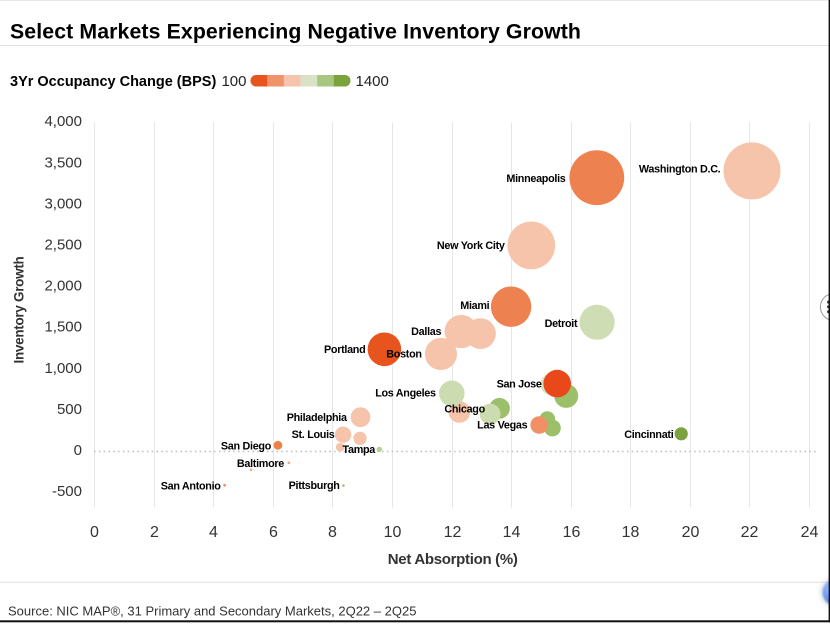  I want to click on svg-text: 20, so click(691, 532).